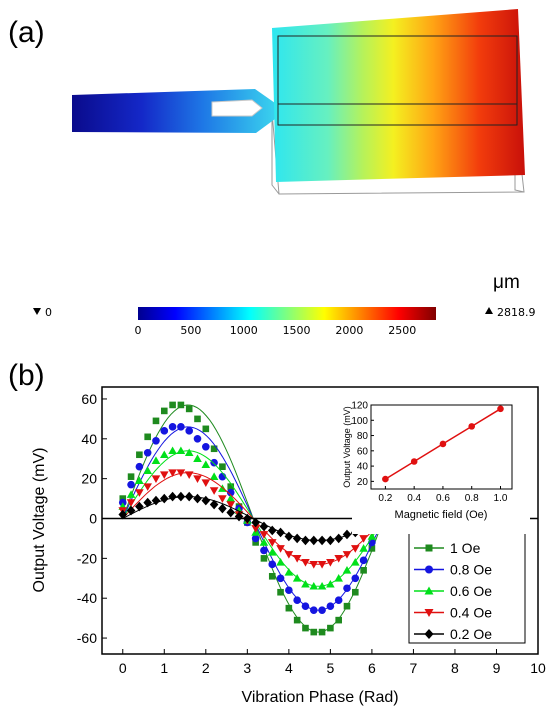  What do you see at coordinates (497, 668) in the screenshot?
I see `x-tick-label: 9` at bounding box center [497, 668].